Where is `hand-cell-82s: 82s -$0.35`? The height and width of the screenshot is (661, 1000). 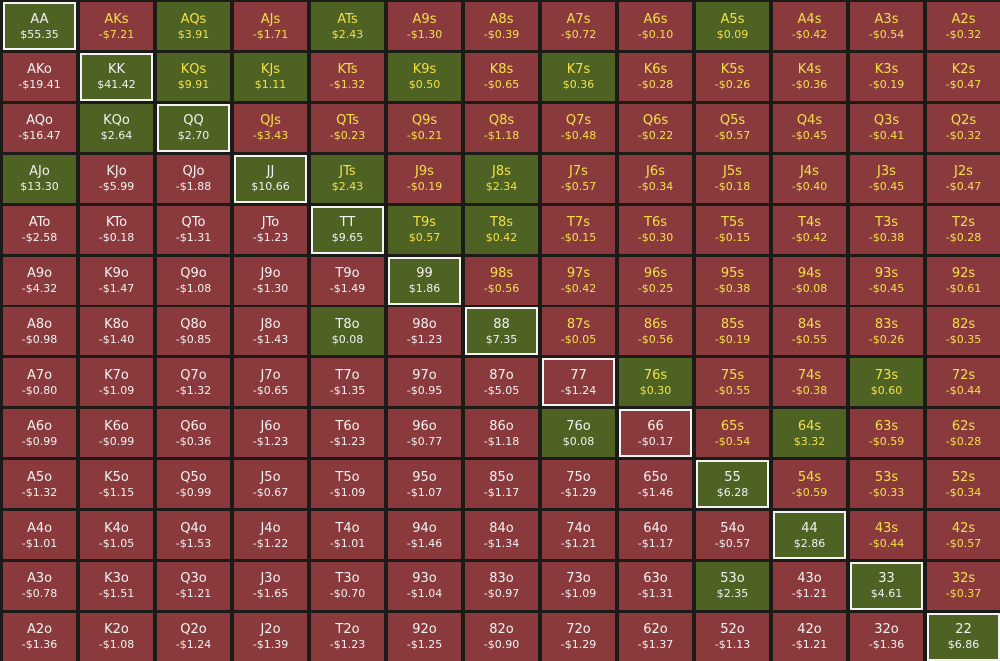
hand-cell-82s: 82s -$0.35 is located at coordinates (963, 331).